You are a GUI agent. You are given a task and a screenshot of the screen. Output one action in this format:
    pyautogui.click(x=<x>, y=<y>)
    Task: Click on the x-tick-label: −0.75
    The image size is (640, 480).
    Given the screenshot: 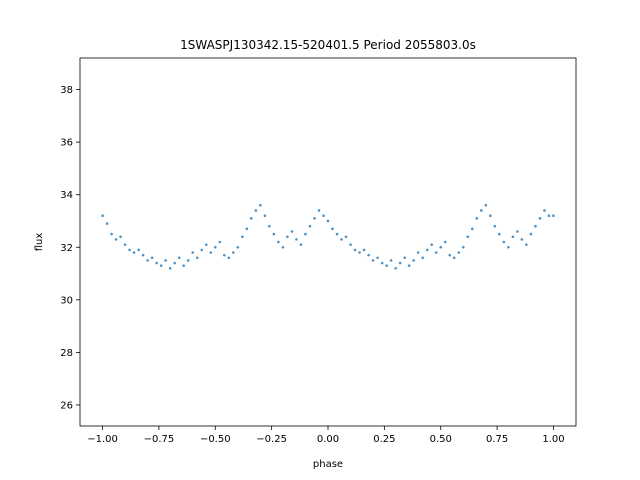 What is the action you would take?
    pyautogui.click(x=159, y=439)
    